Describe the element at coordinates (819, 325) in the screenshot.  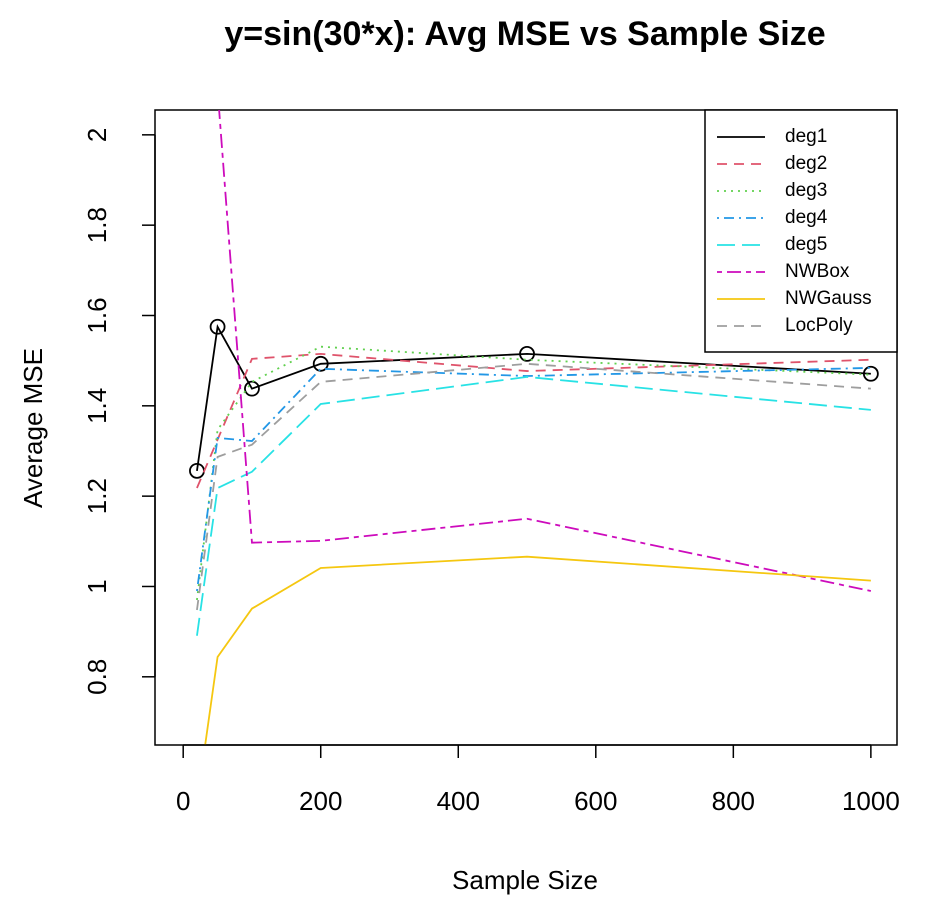
I see `legend-label: LocPoly` at that location.